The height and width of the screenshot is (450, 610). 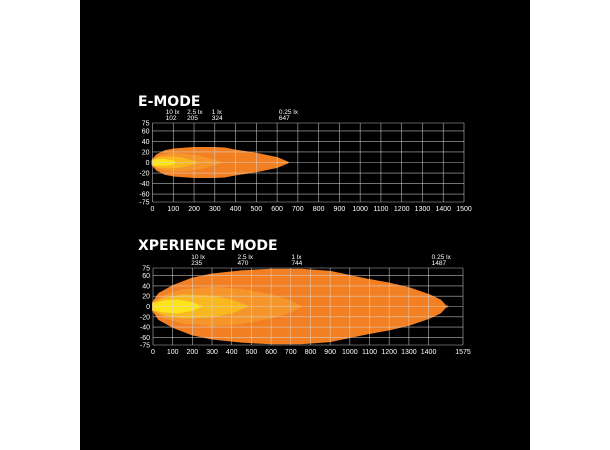 What do you see at coordinates (196, 263) in the screenshot?
I see `distance-label: 235` at bounding box center [196, 263].